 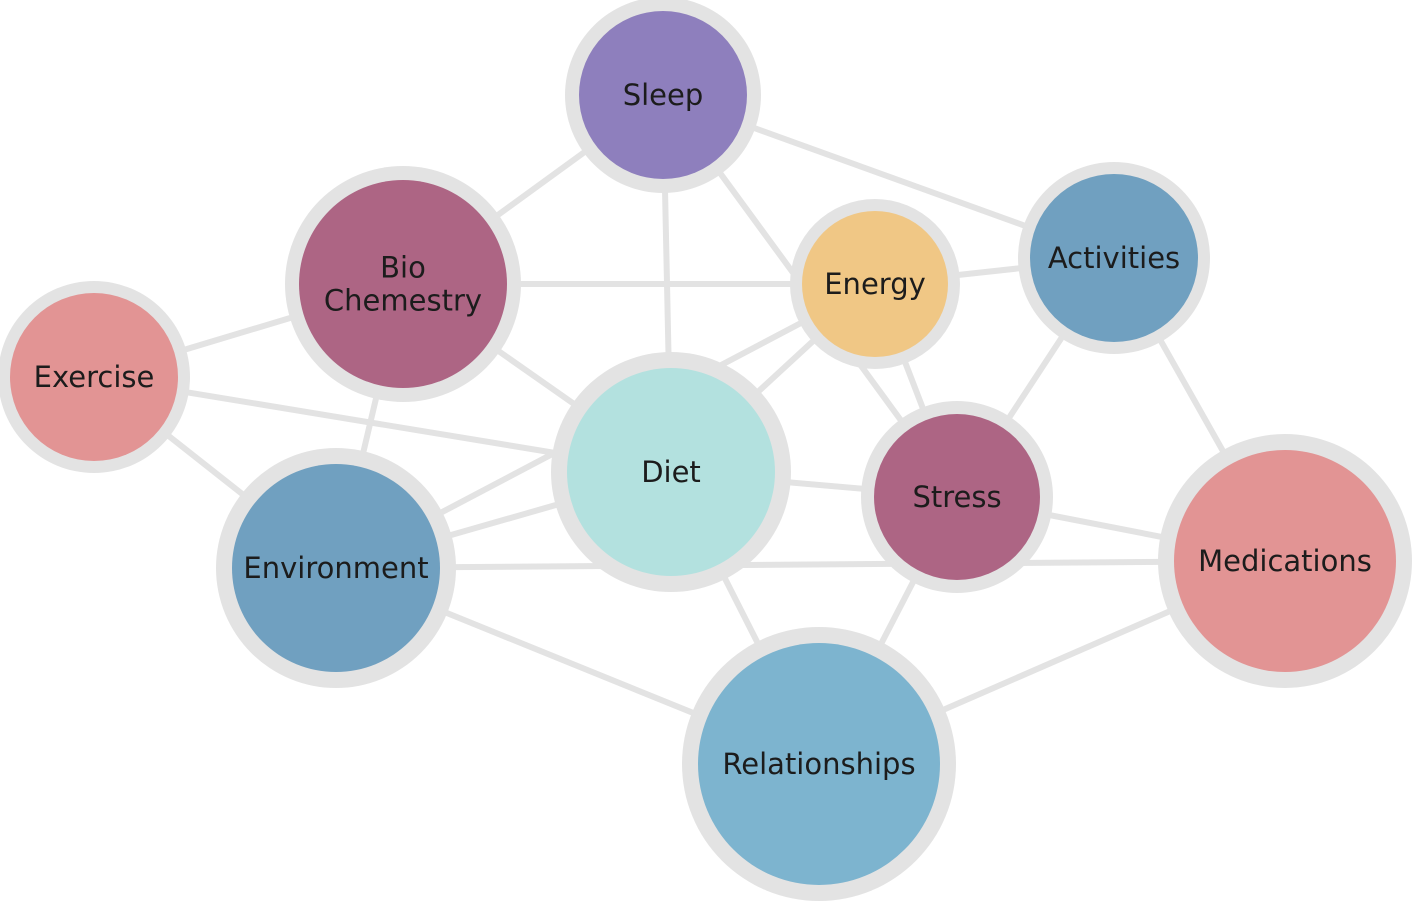 I want to click on node-label-sleep: Sleep, so click(x=663, y=95).